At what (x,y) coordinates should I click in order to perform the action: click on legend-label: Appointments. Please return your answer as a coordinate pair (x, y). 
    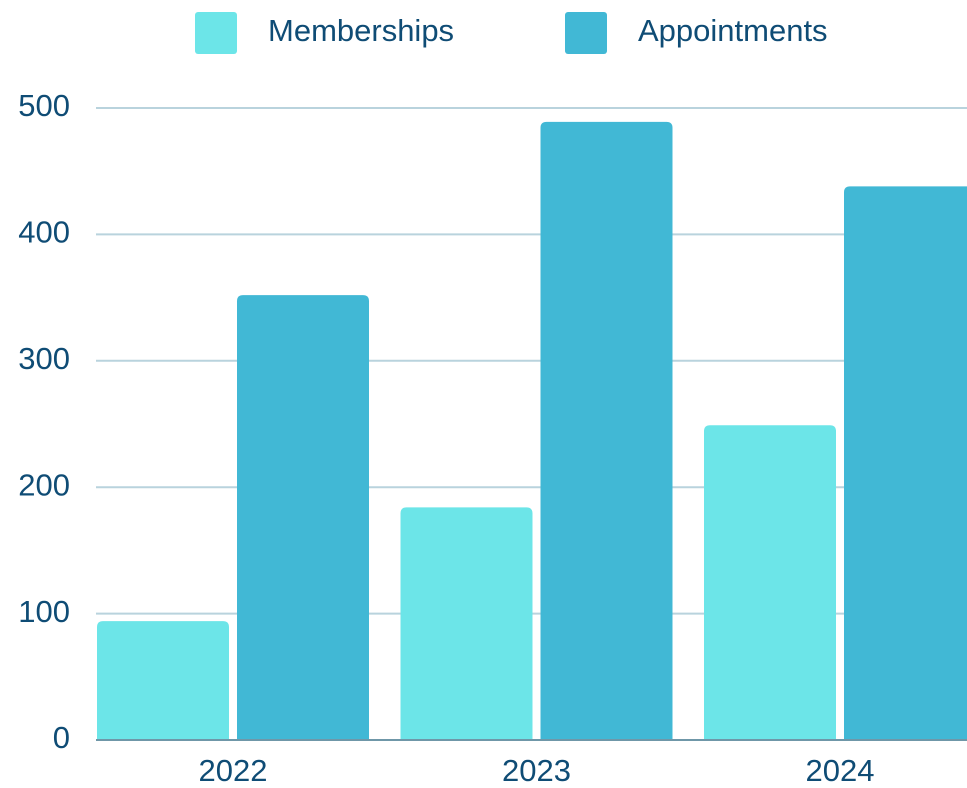
    Looking at the image, I should click on (733, 30).